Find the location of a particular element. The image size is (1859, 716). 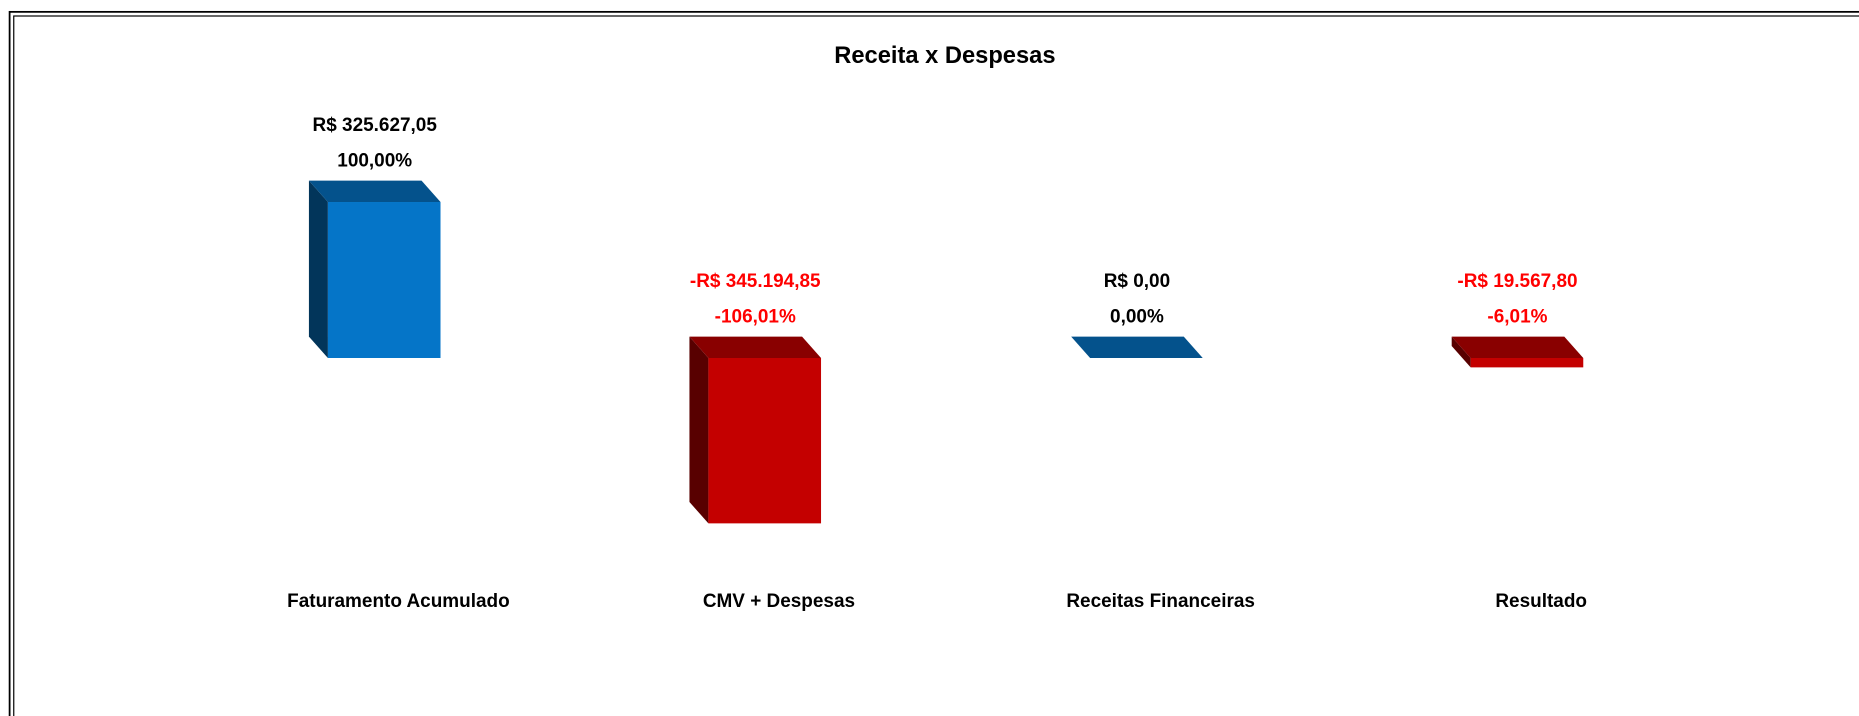

share-label: 0,00% is located at coordinates (1137, 317).